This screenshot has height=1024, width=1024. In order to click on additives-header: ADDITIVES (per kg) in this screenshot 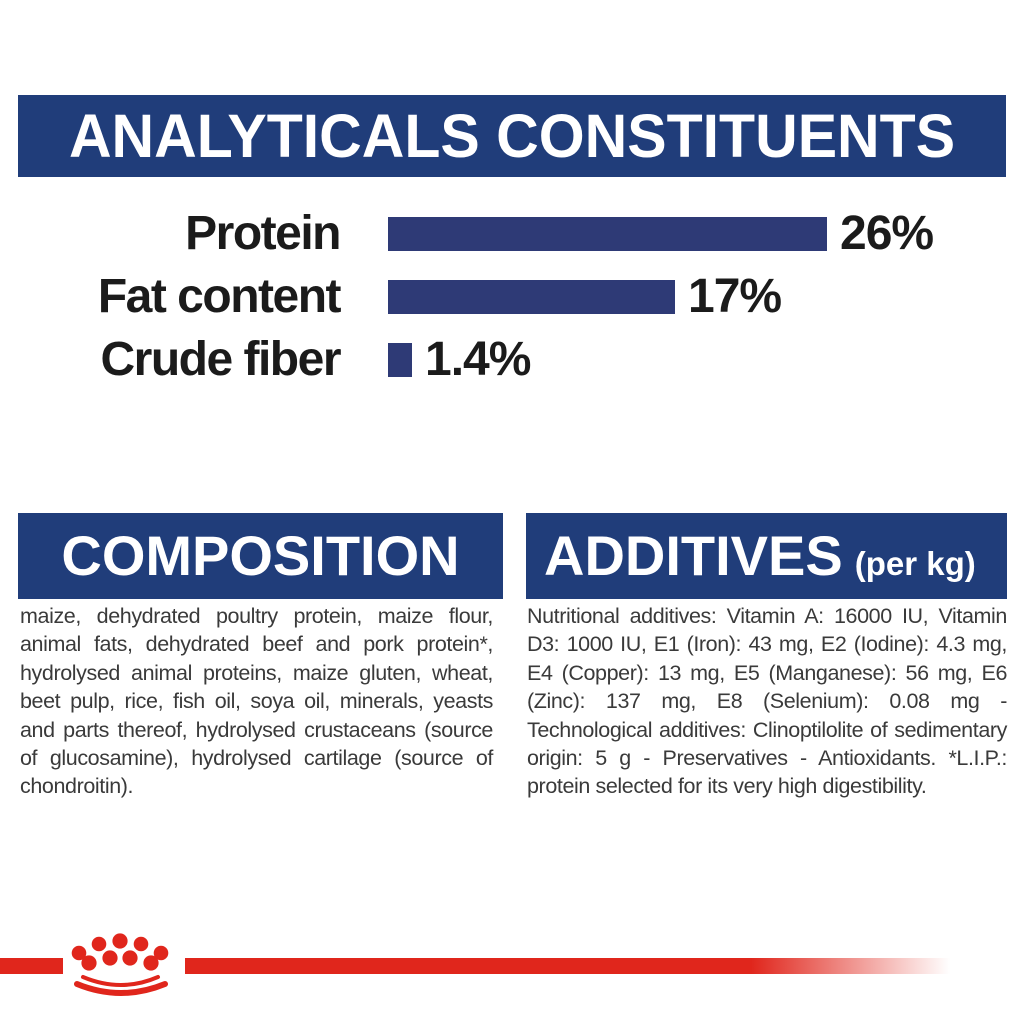, I will do `click(766, 556)`.